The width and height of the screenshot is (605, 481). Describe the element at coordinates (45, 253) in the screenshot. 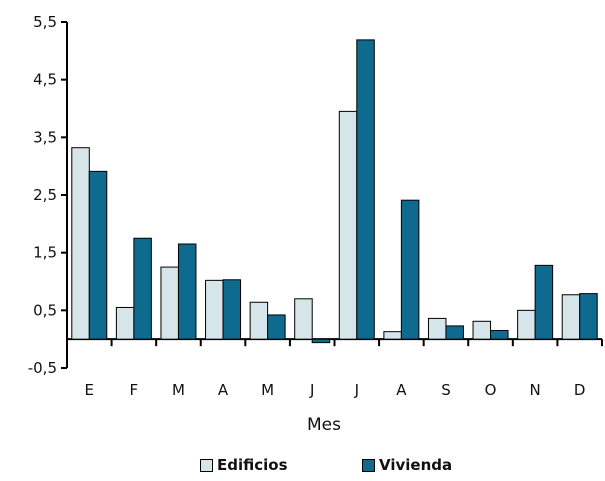

I see `y-tick-label: 1,5` at that location.